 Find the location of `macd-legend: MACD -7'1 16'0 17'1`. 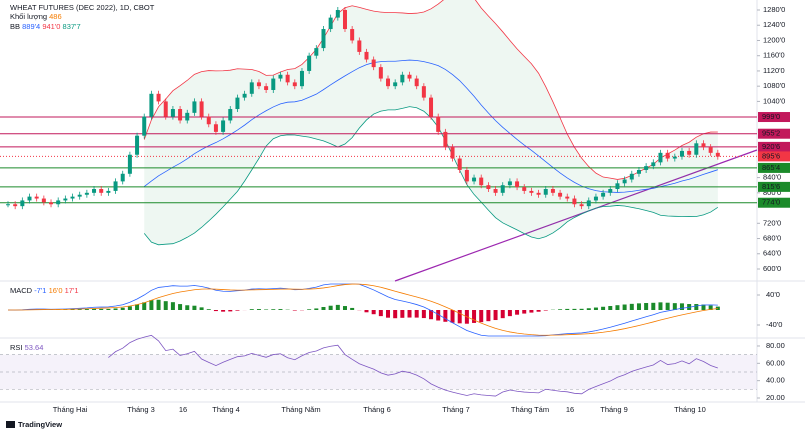

macd-legend: MACD -7'1 16'0 17'1 is located at coordinates (44, 290).